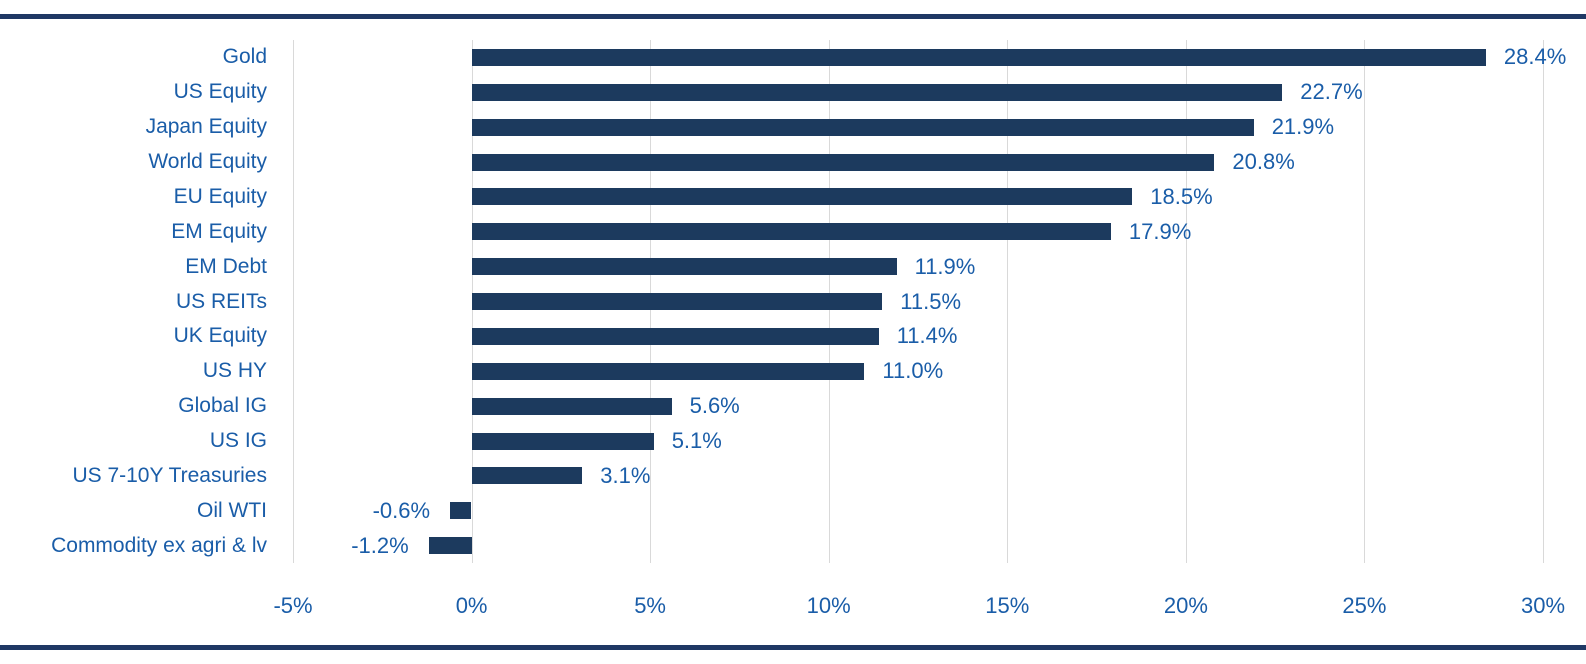 The width and height of the screenshot is (1586, 664). Describe the element at coordinates (220, 92) in the screenshot. I see `category-label: US Equity` at that location.